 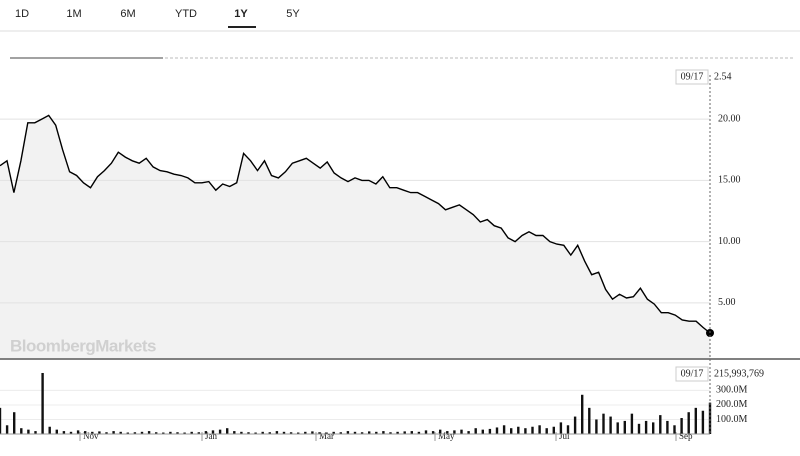 What do you see at coordinates (186, 14) in the screenshot?
I see `tab: YTD` at bounding box center [186, 14].